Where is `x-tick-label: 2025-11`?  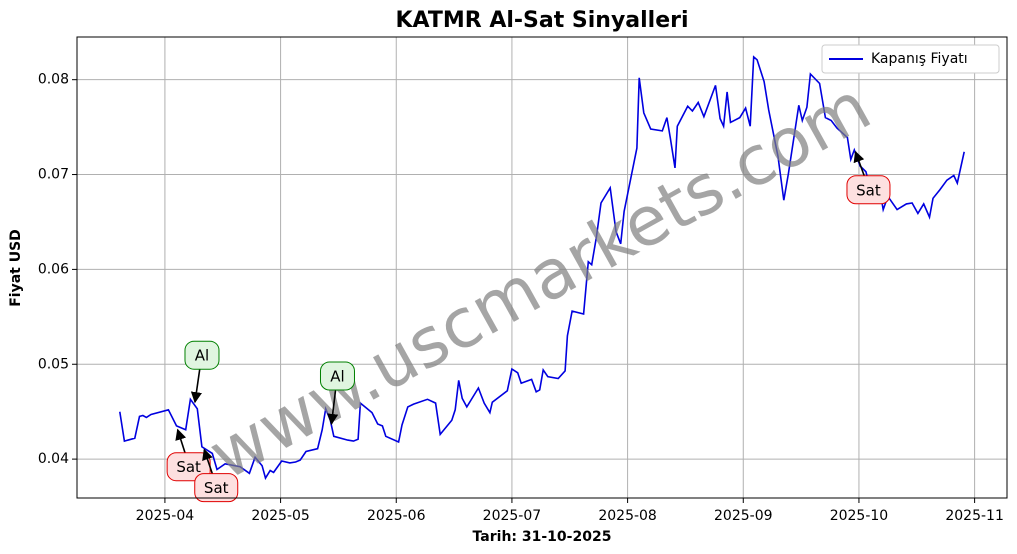 x-tick-label: 2025-11 is located at coordinates (974, 516).